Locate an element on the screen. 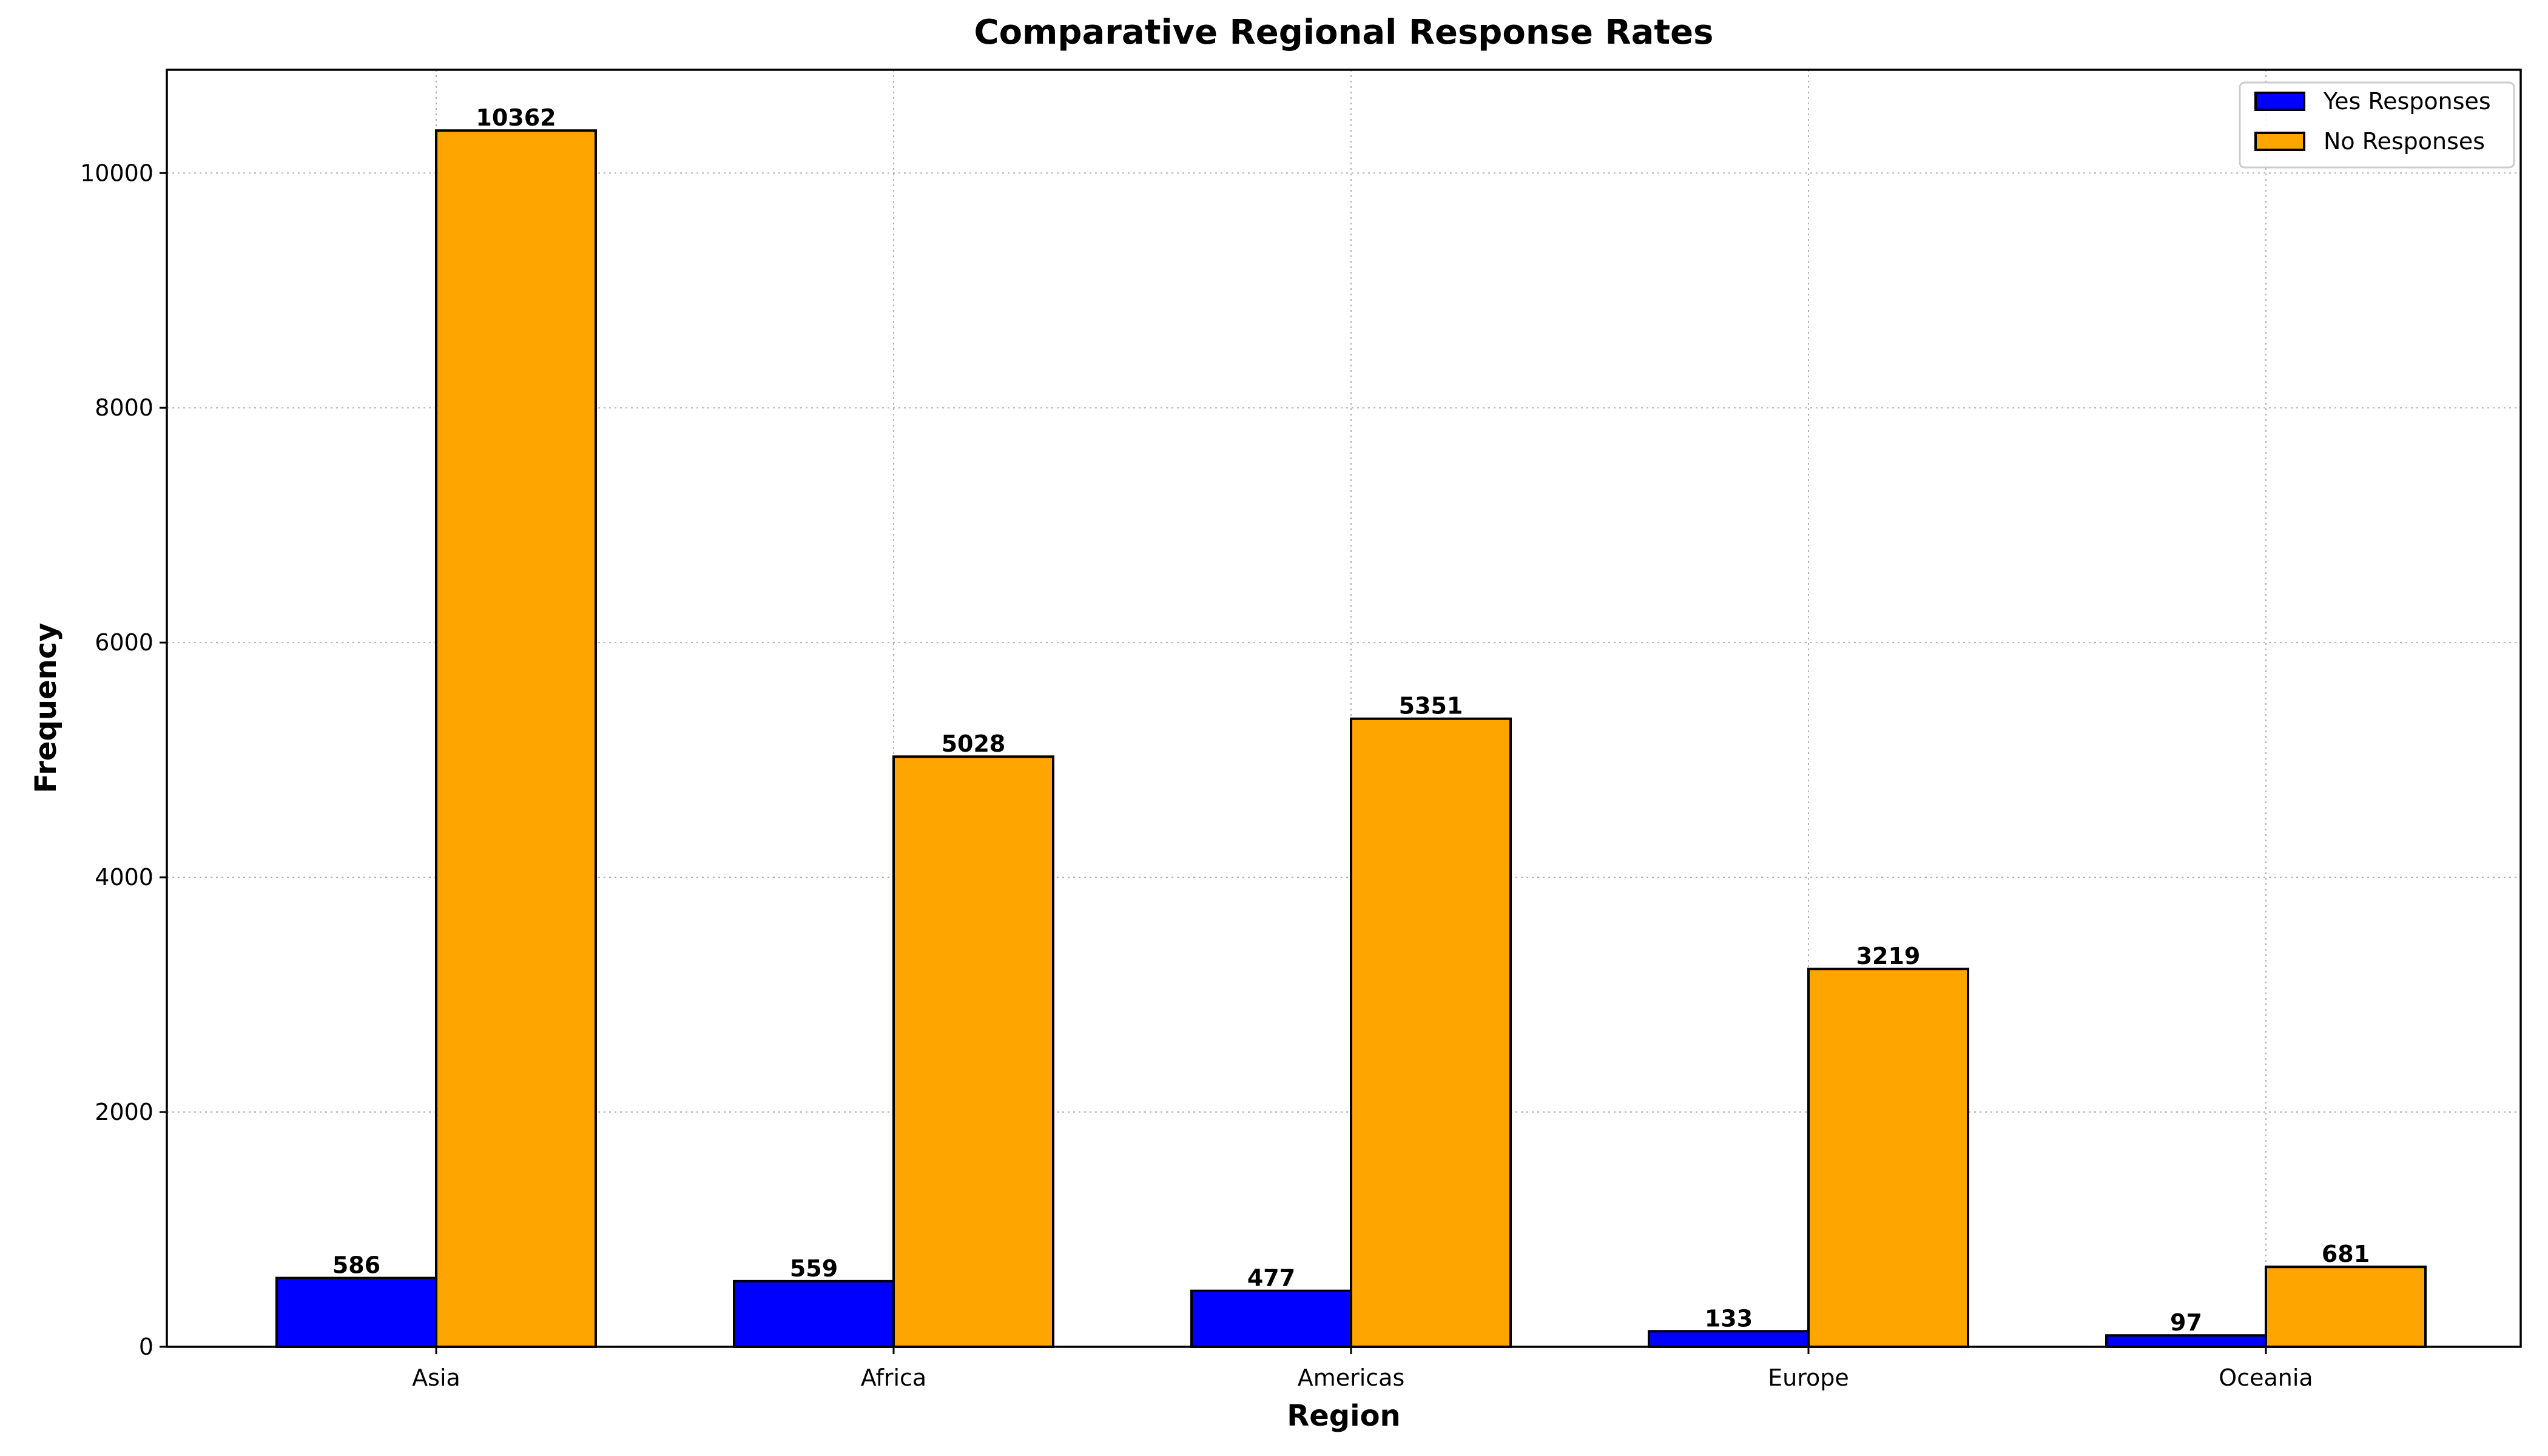 The width and height of the screenshot is (2548, 1456). bar-value-label: 10362 is located at coordinates (516, 117).